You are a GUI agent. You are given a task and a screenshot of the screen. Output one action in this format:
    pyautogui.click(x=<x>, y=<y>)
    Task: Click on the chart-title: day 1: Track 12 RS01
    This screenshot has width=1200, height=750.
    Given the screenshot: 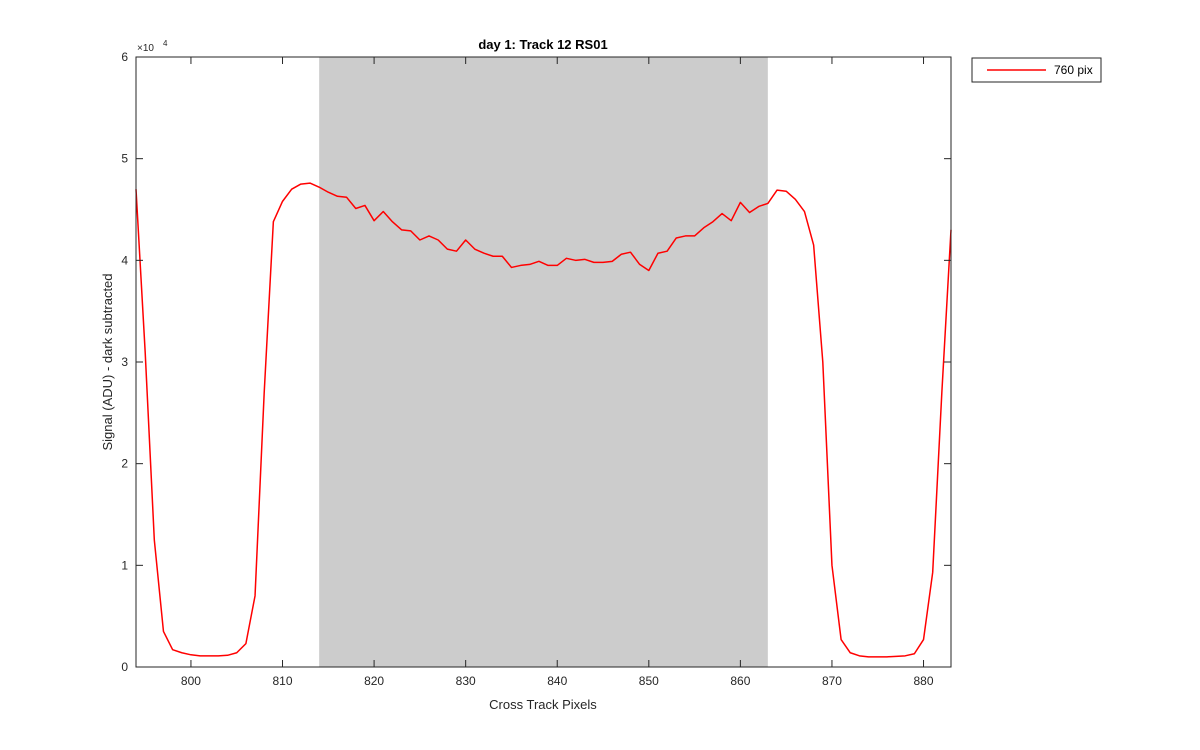 What is the action you would take?
    pyautogui.click(x=542, y=44)
    